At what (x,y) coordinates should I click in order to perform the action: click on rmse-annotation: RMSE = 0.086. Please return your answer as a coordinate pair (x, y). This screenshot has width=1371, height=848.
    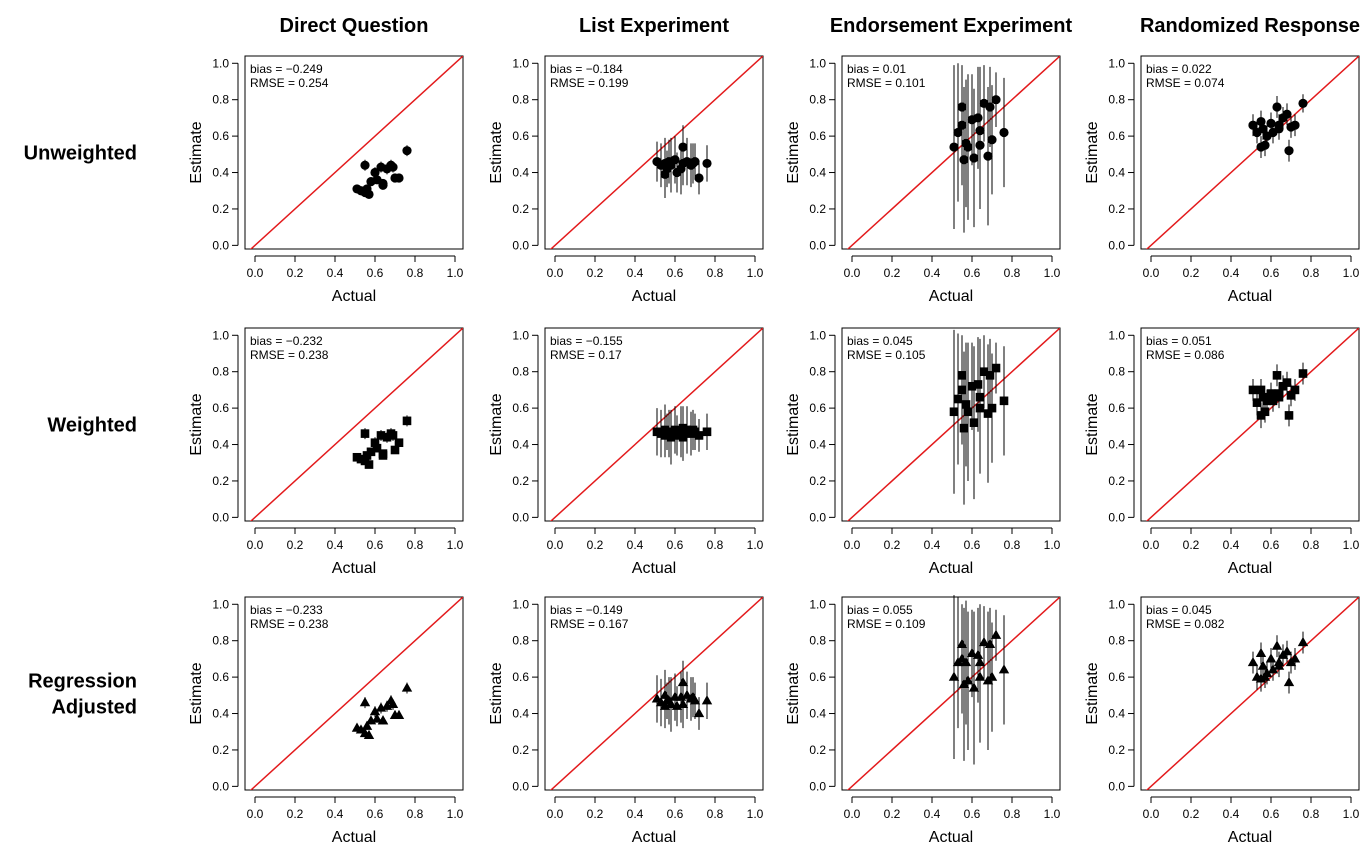
    Looking at the image, I should click on (1185, 355).